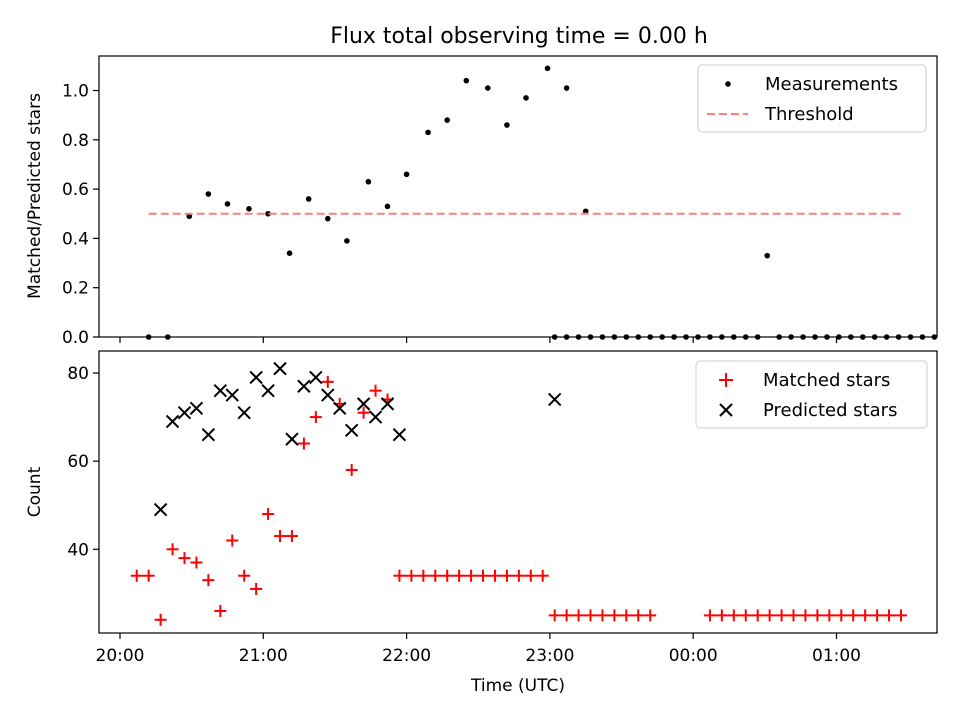 This screenshot has height=720, width=960. What do you see at coordinates (75, 338) in the screenshot?
I see `y-tick-label: 0.0` at bounding box center [75, 338].